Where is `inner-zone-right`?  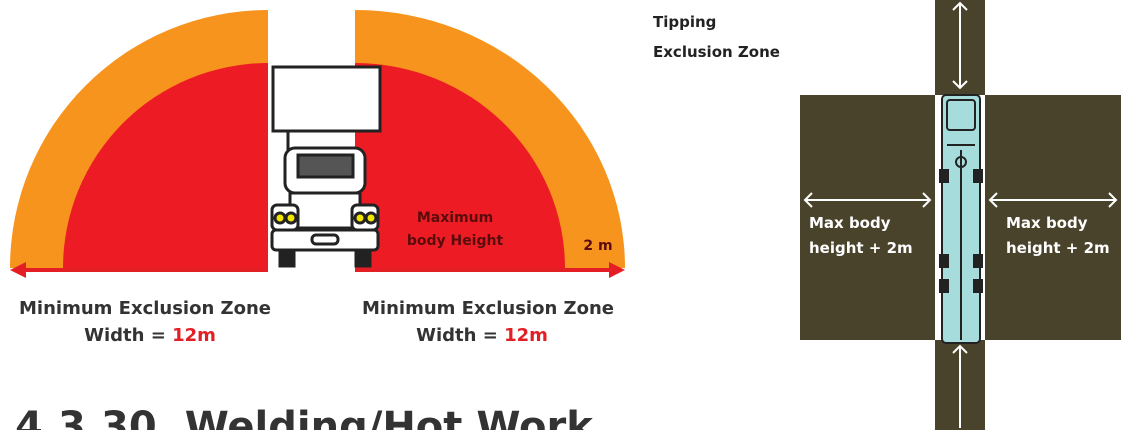
inner-zone-right is located at coordinates (460, 165).